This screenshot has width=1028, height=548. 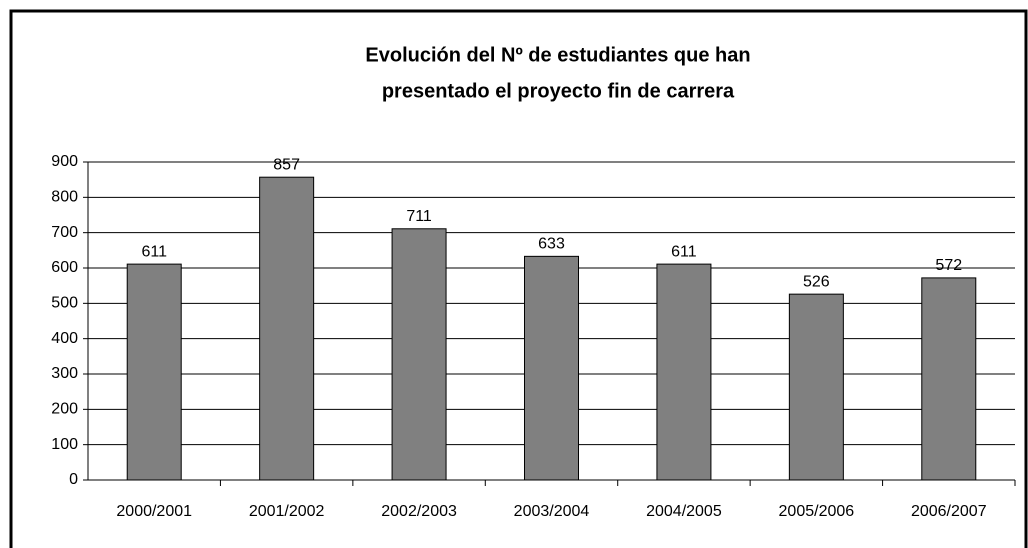 What do you see at coordinates (286, 164) in the screenshot?
I see `data-label: 857` at bounding box center [286, 164].